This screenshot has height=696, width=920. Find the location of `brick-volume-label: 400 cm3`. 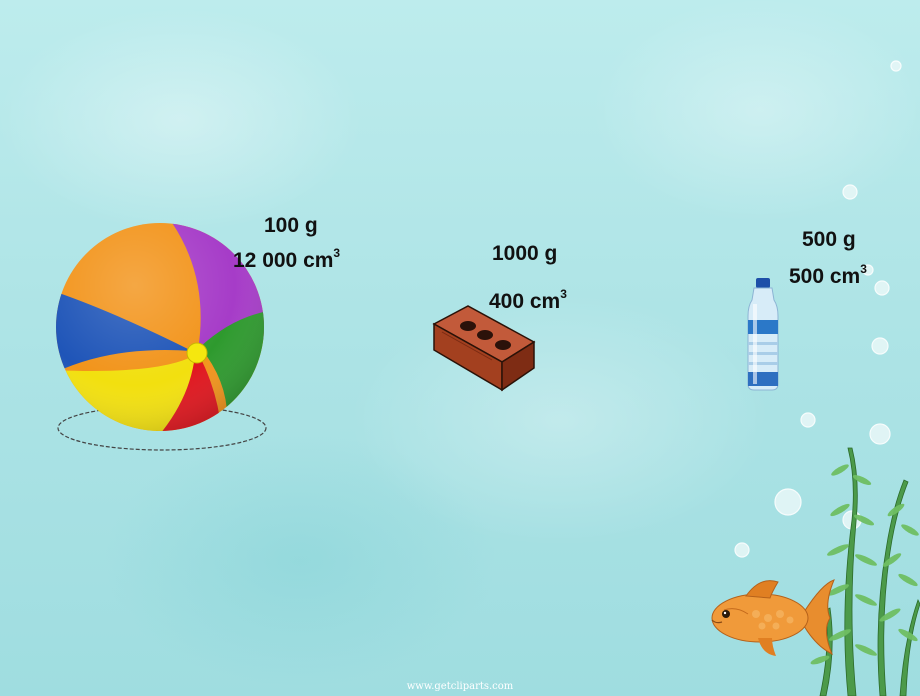

brick-volume-label: 400 cm3 is located at coordinates (528, 299).